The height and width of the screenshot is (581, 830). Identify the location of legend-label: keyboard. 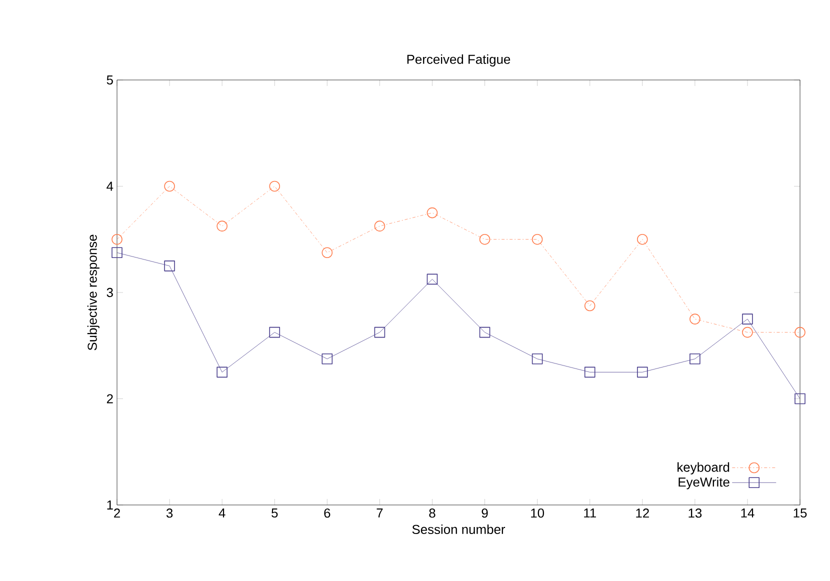
(704, 468).